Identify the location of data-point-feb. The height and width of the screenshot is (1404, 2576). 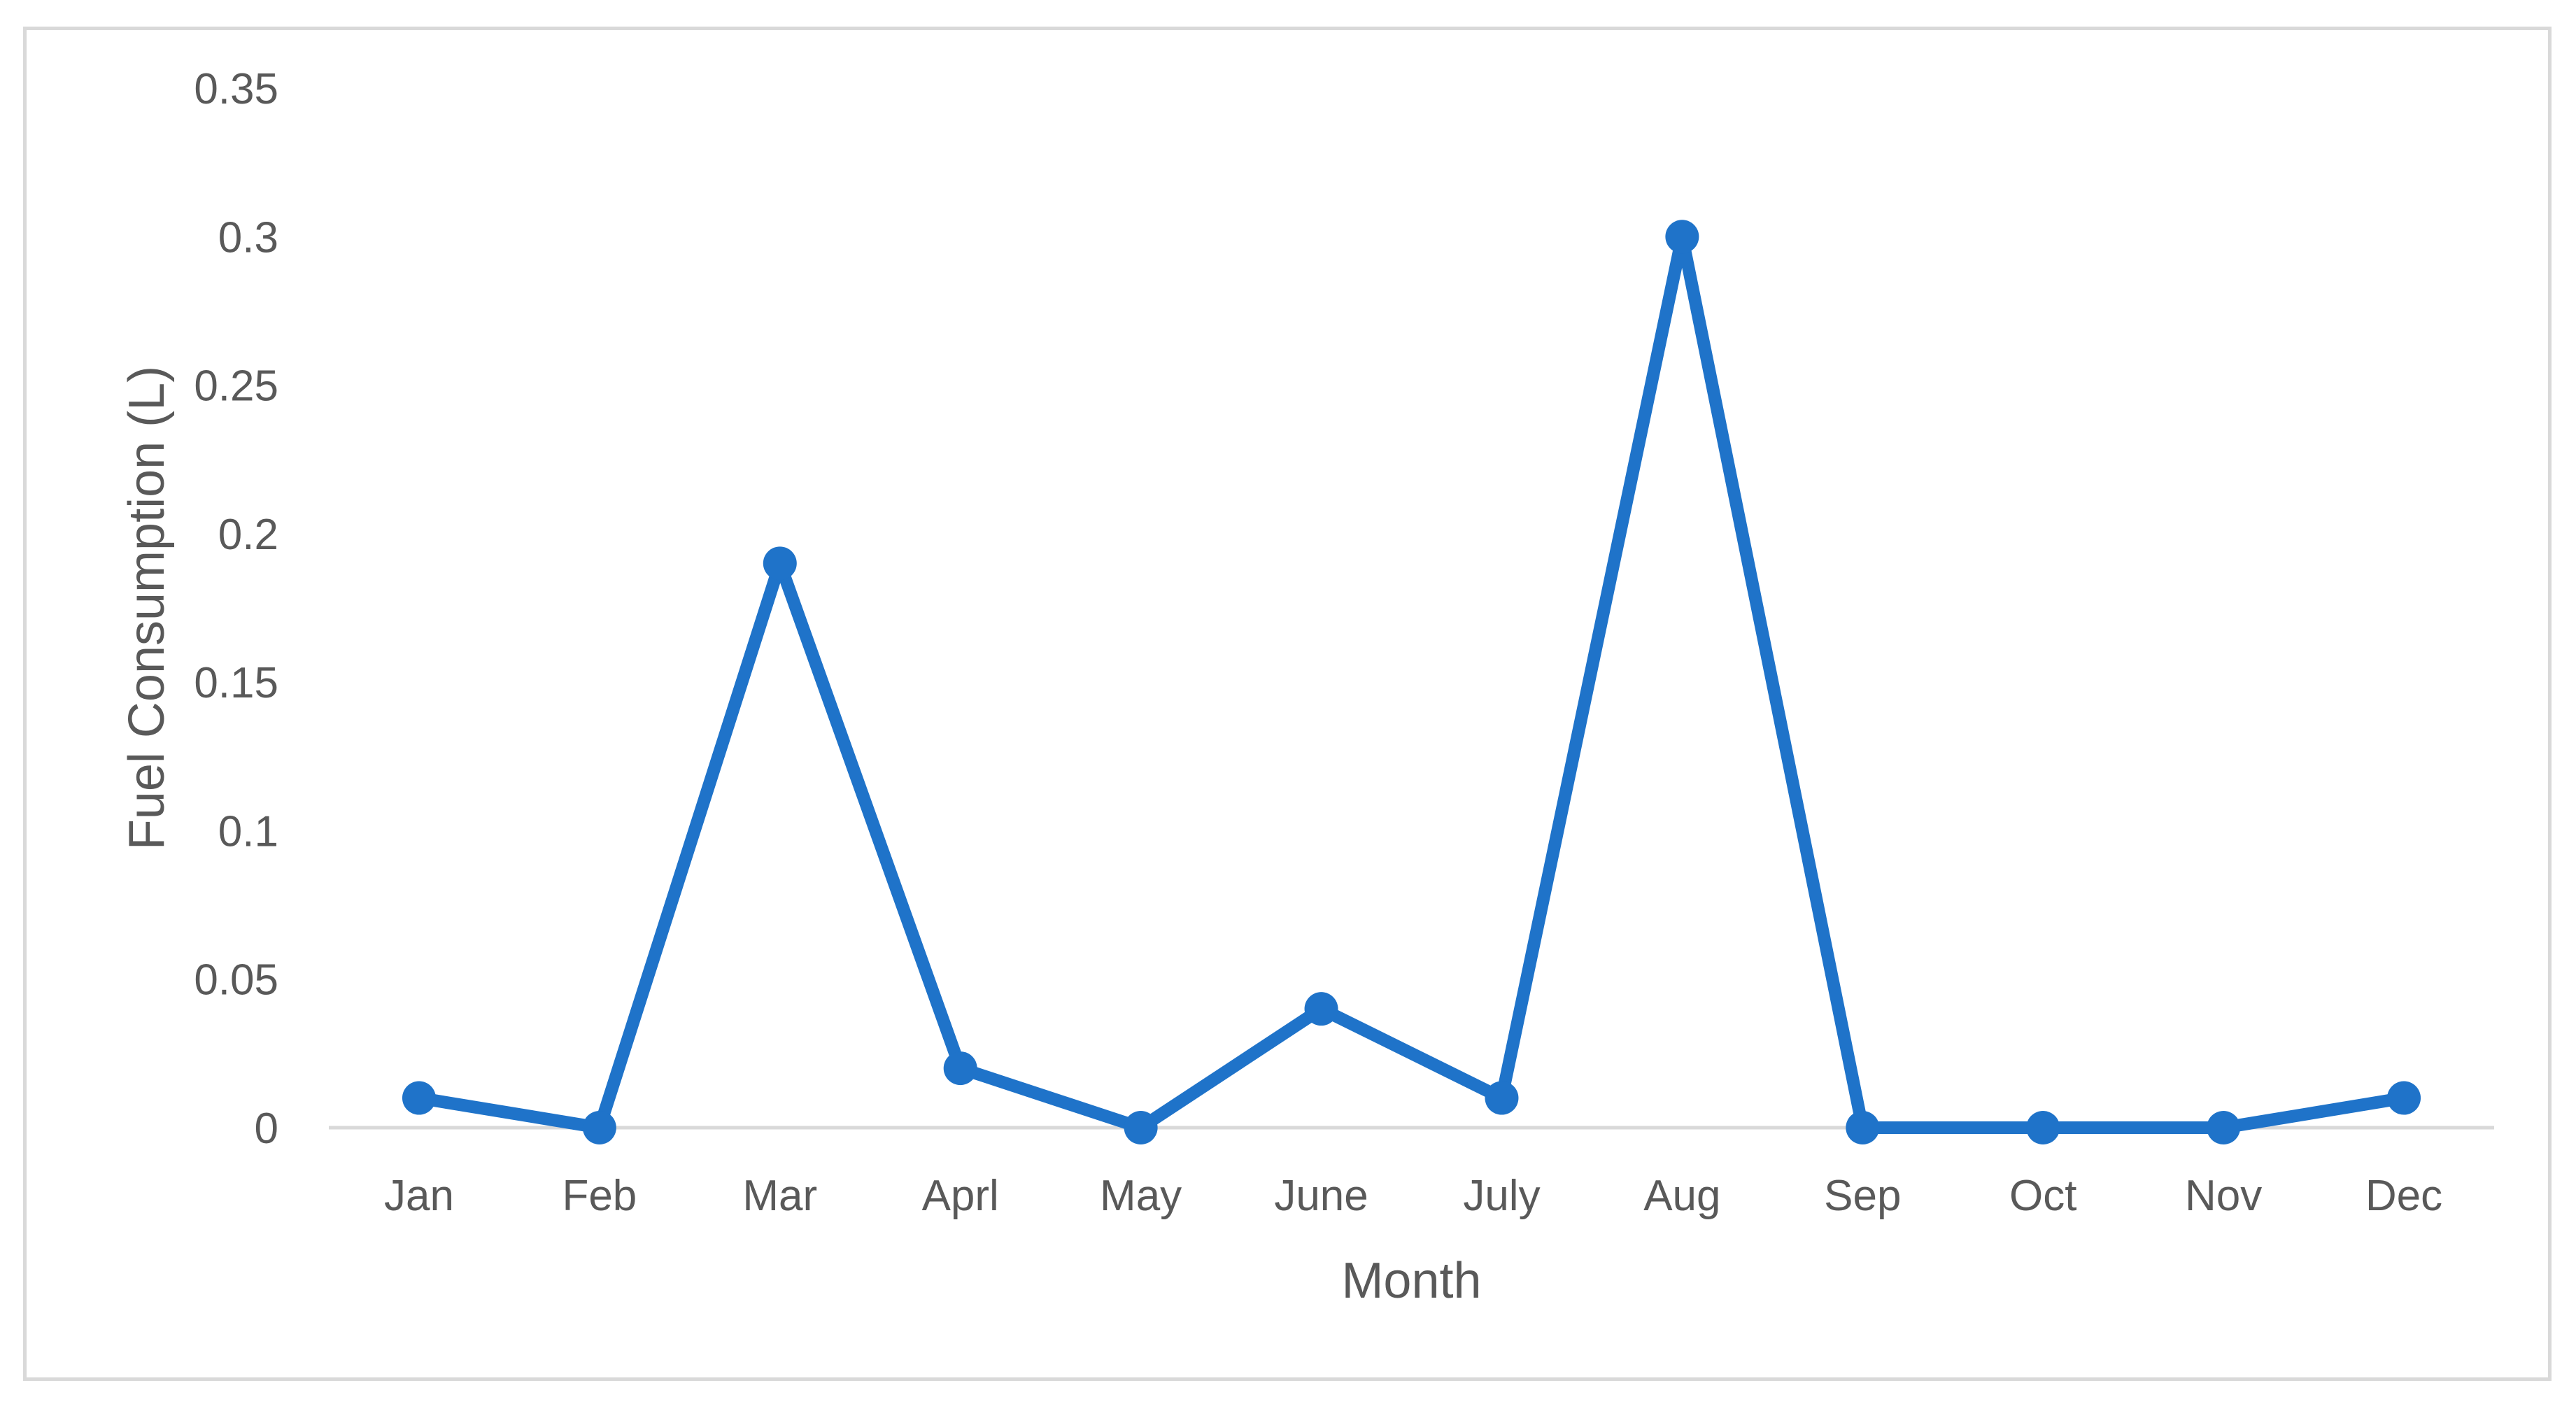
(599, 1127).